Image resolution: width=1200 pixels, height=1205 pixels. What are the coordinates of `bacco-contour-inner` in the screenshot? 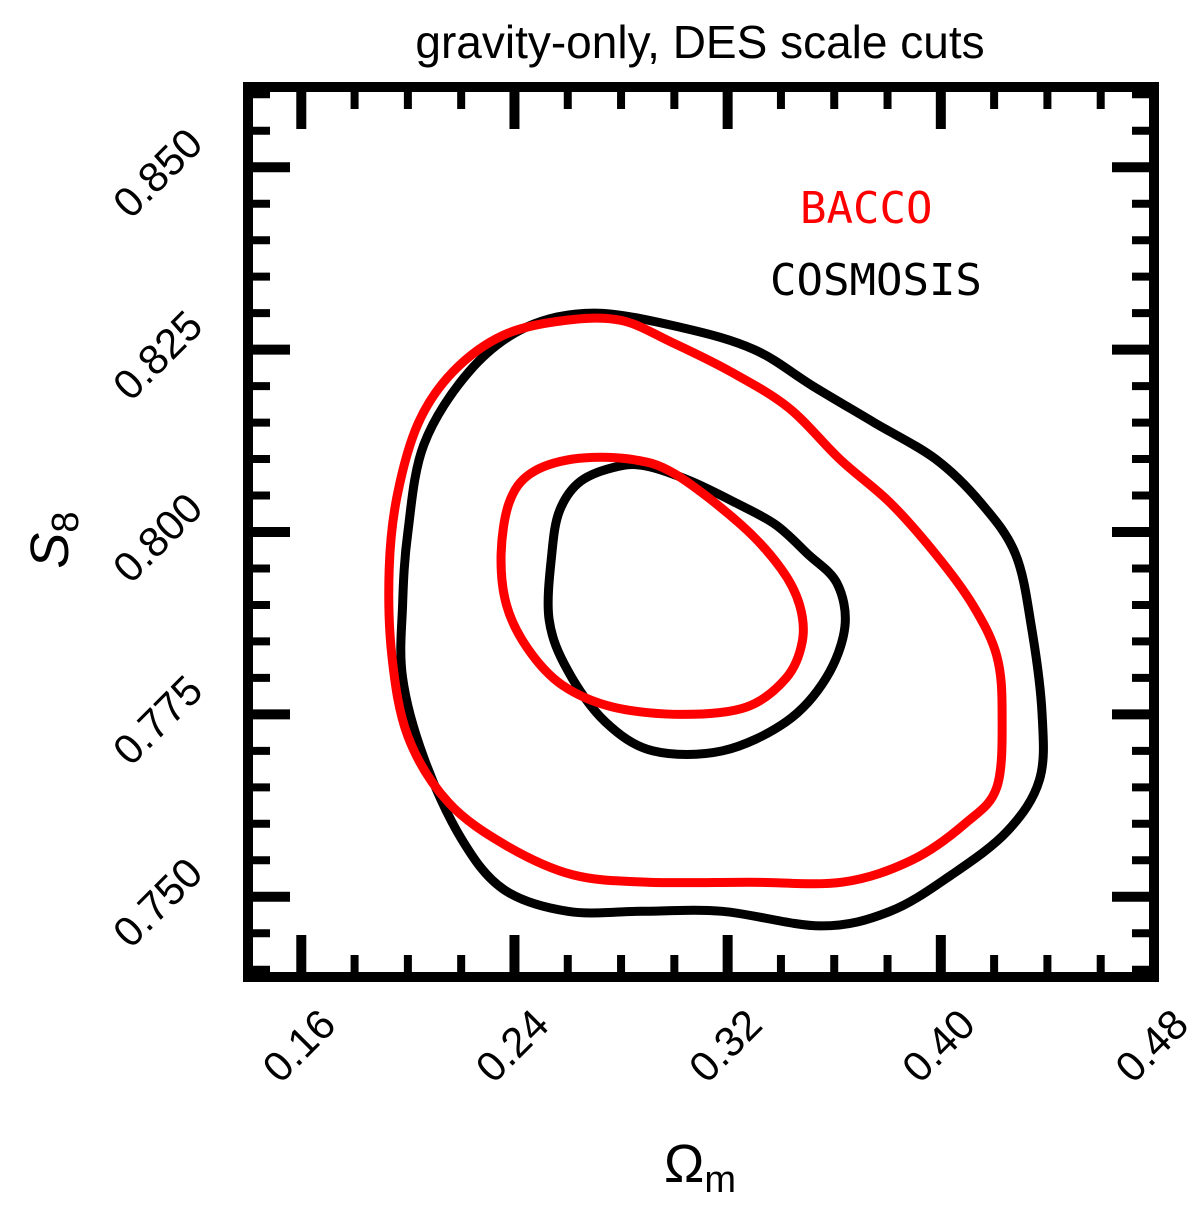 It's located at (652, 585).